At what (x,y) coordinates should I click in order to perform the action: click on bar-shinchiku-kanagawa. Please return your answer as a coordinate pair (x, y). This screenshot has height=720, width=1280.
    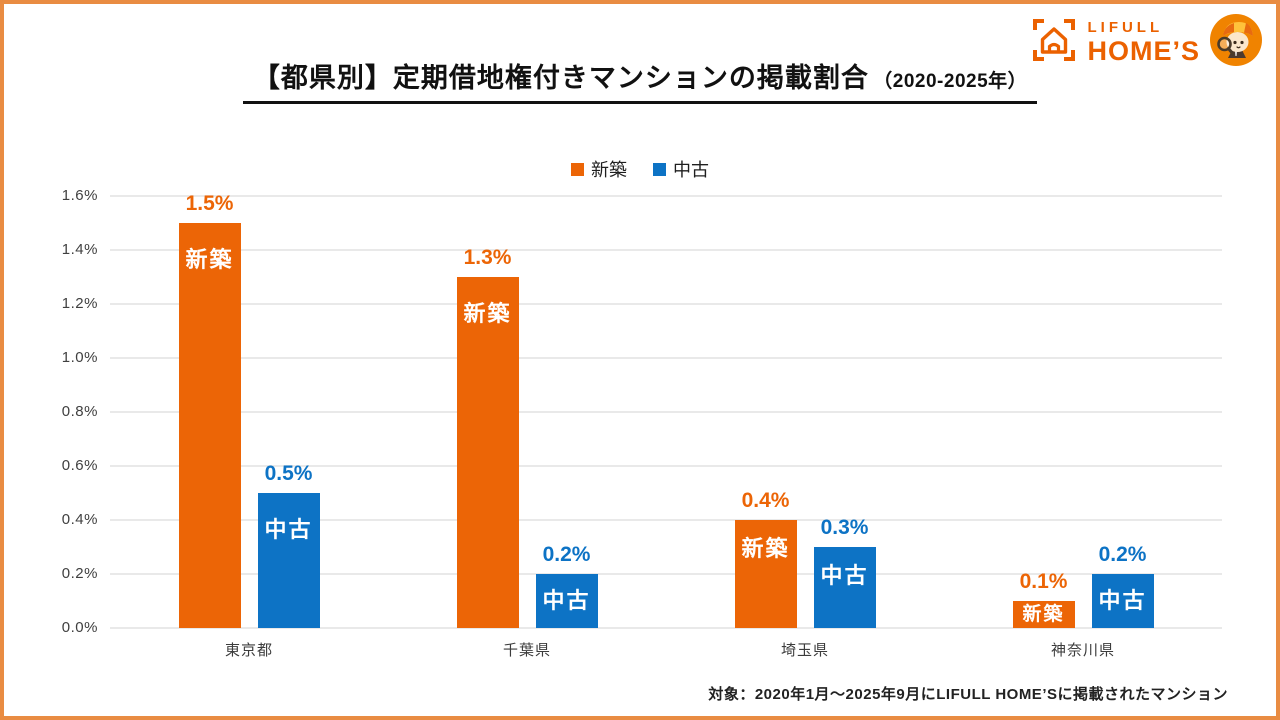
    Looking at the image, I should click on (1043, 614).